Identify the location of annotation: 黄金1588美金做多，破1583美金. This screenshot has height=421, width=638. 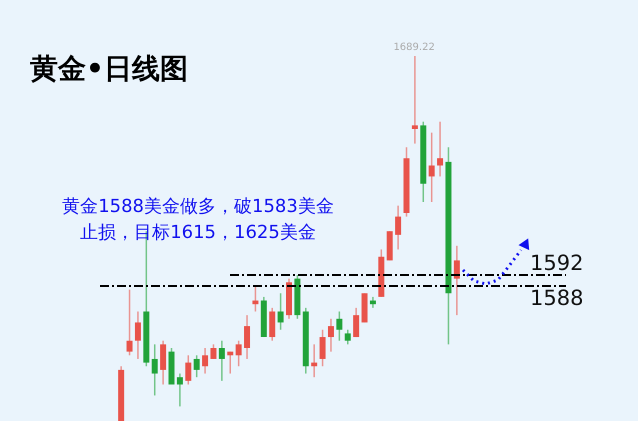
(198, 206).